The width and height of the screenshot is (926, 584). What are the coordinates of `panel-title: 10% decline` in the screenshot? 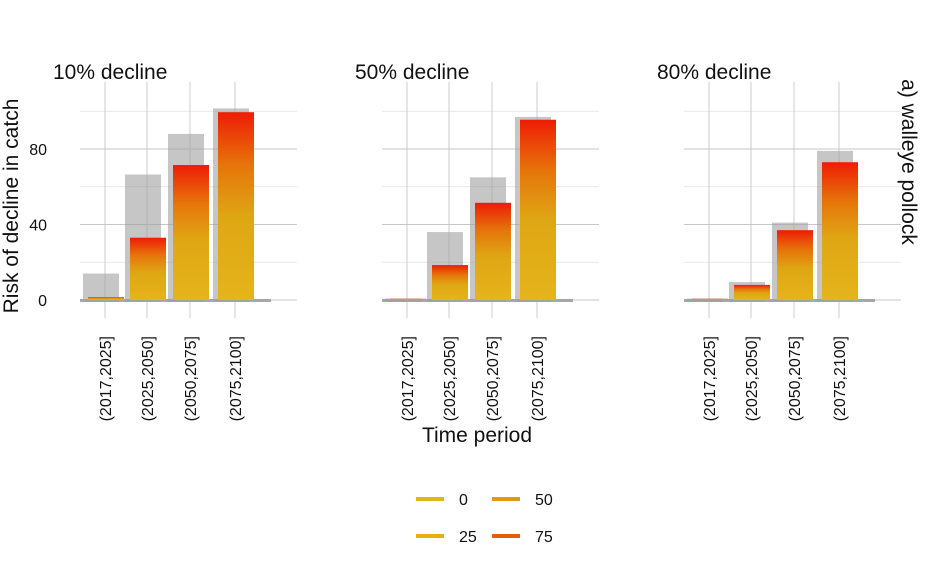 It's located at (110, 72).